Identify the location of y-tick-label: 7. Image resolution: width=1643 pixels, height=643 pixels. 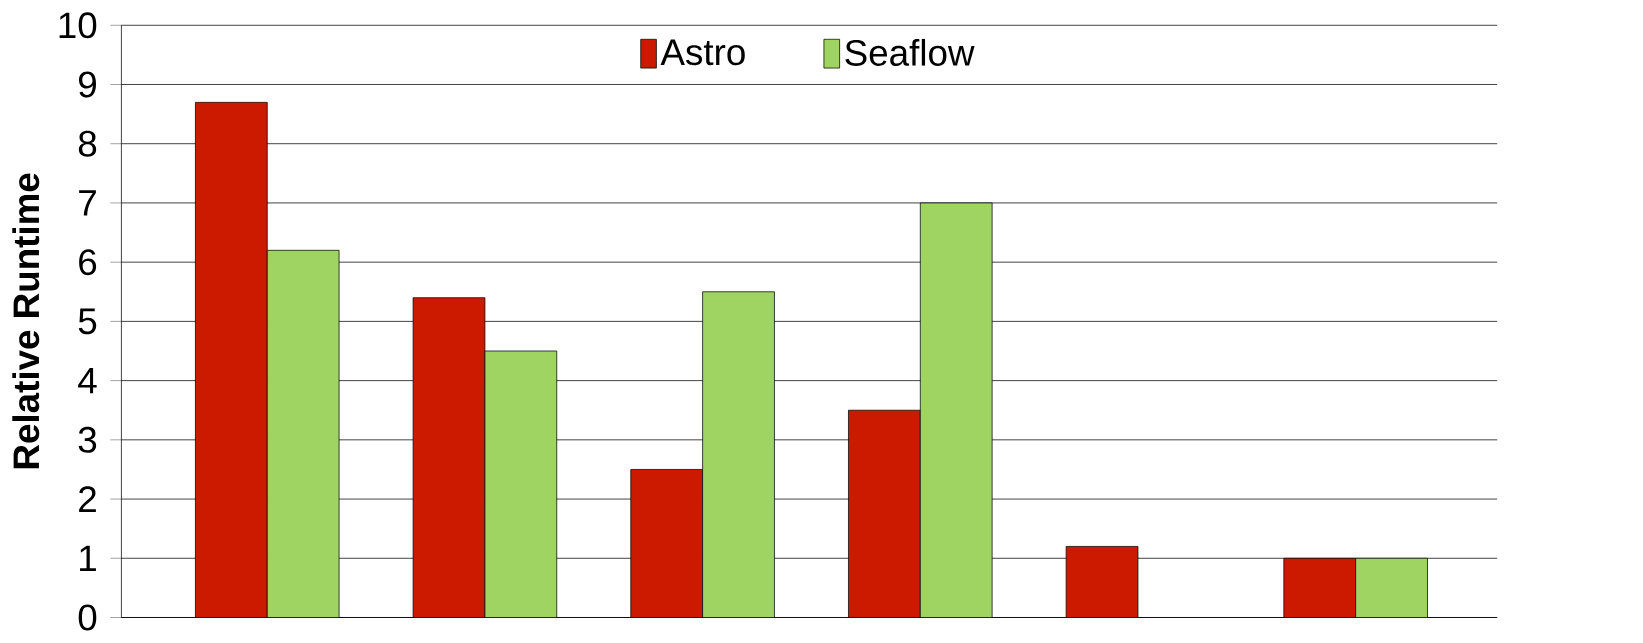
(87, 203).